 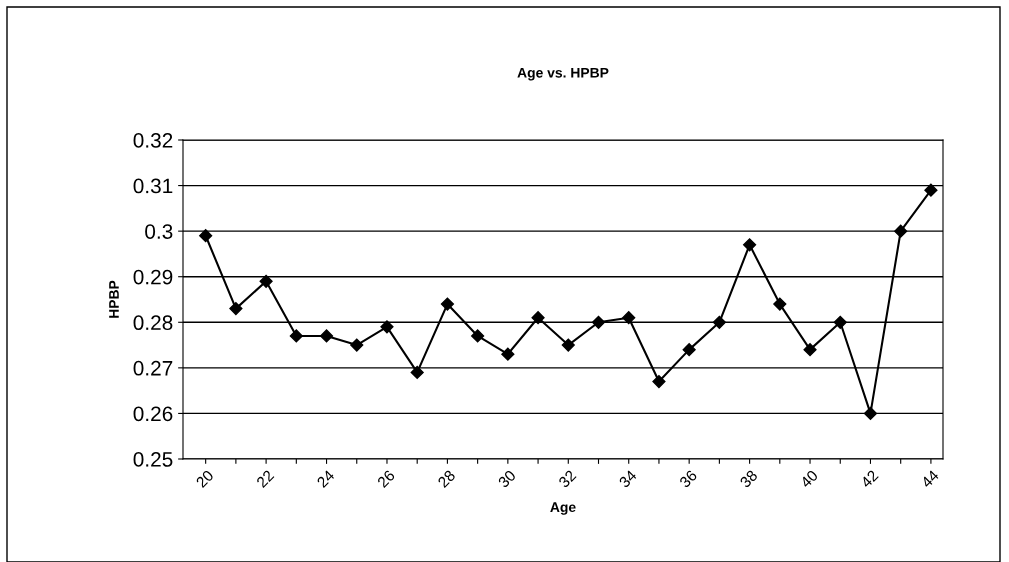 What do you see at coordinates (688, 479) in the screenshot?
I see `x-tick-label: 36` at bounding box center [688, 479].